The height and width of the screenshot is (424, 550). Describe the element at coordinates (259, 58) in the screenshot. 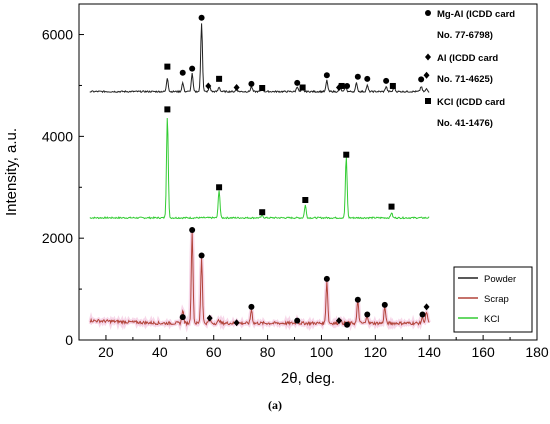

I see `series-powder-line` at that location.